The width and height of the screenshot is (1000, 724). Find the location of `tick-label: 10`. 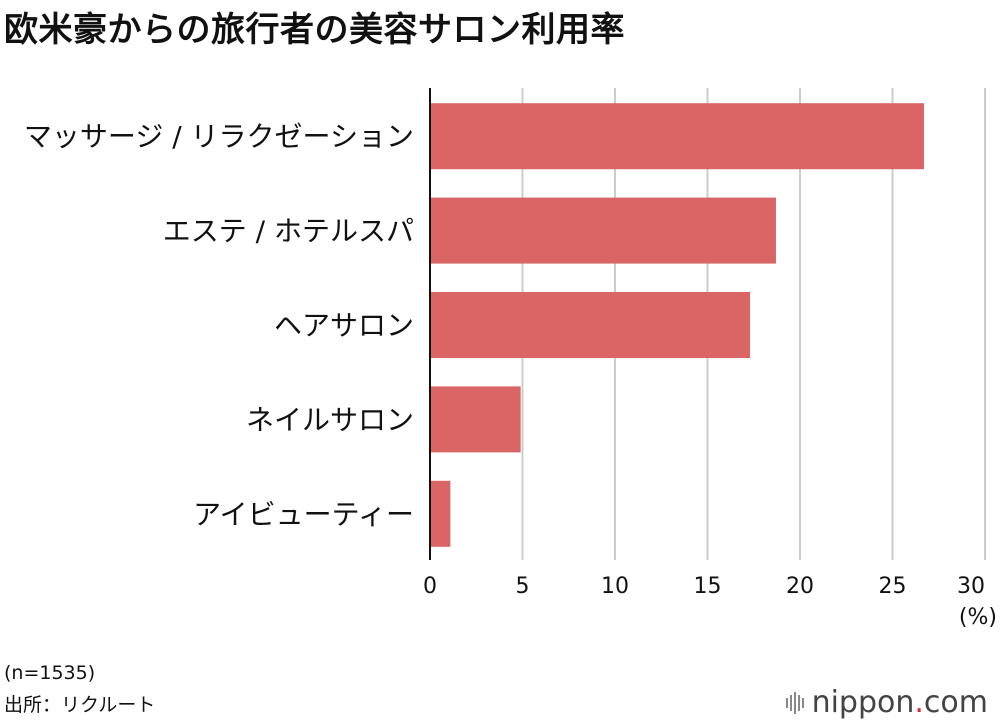

tick-label: 10 is located at coordinates (615, 586).